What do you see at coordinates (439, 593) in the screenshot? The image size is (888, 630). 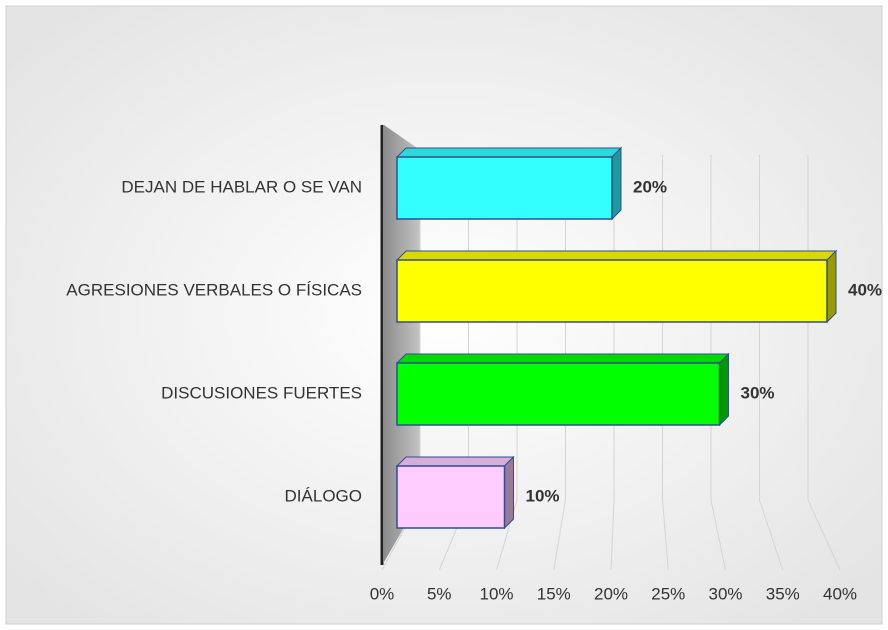 I see `x-tick-label: 5%` at bounding box center [439, 593].